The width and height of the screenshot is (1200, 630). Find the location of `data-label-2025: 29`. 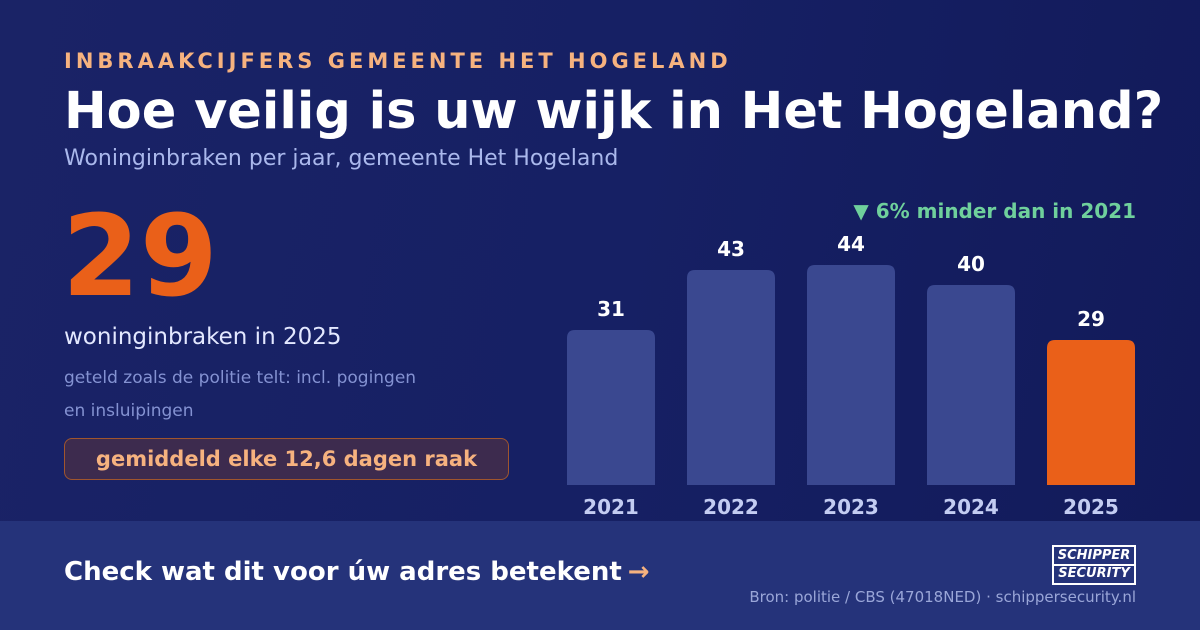

data-label-2025: 29 is located at coordinates (1091, 319).